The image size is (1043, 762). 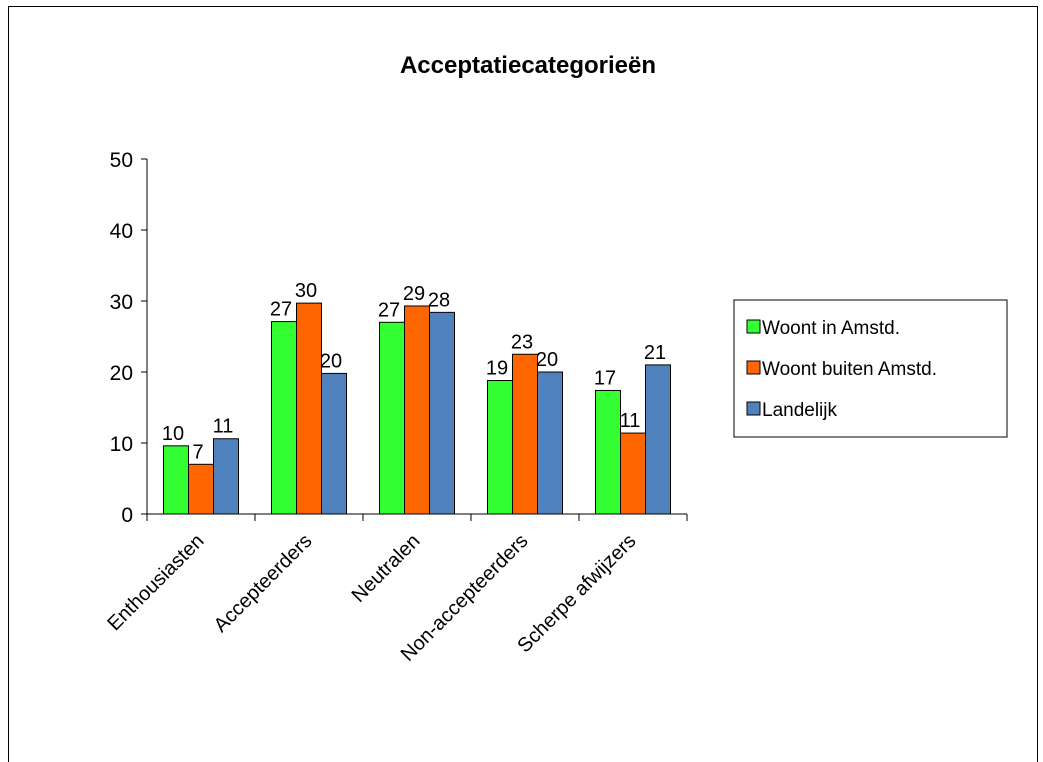 What do you see at coordinates (528, 65) in the screenshot?
I see `chart-title: Acceptatiecategorieën` at bounding box center [528, 65].